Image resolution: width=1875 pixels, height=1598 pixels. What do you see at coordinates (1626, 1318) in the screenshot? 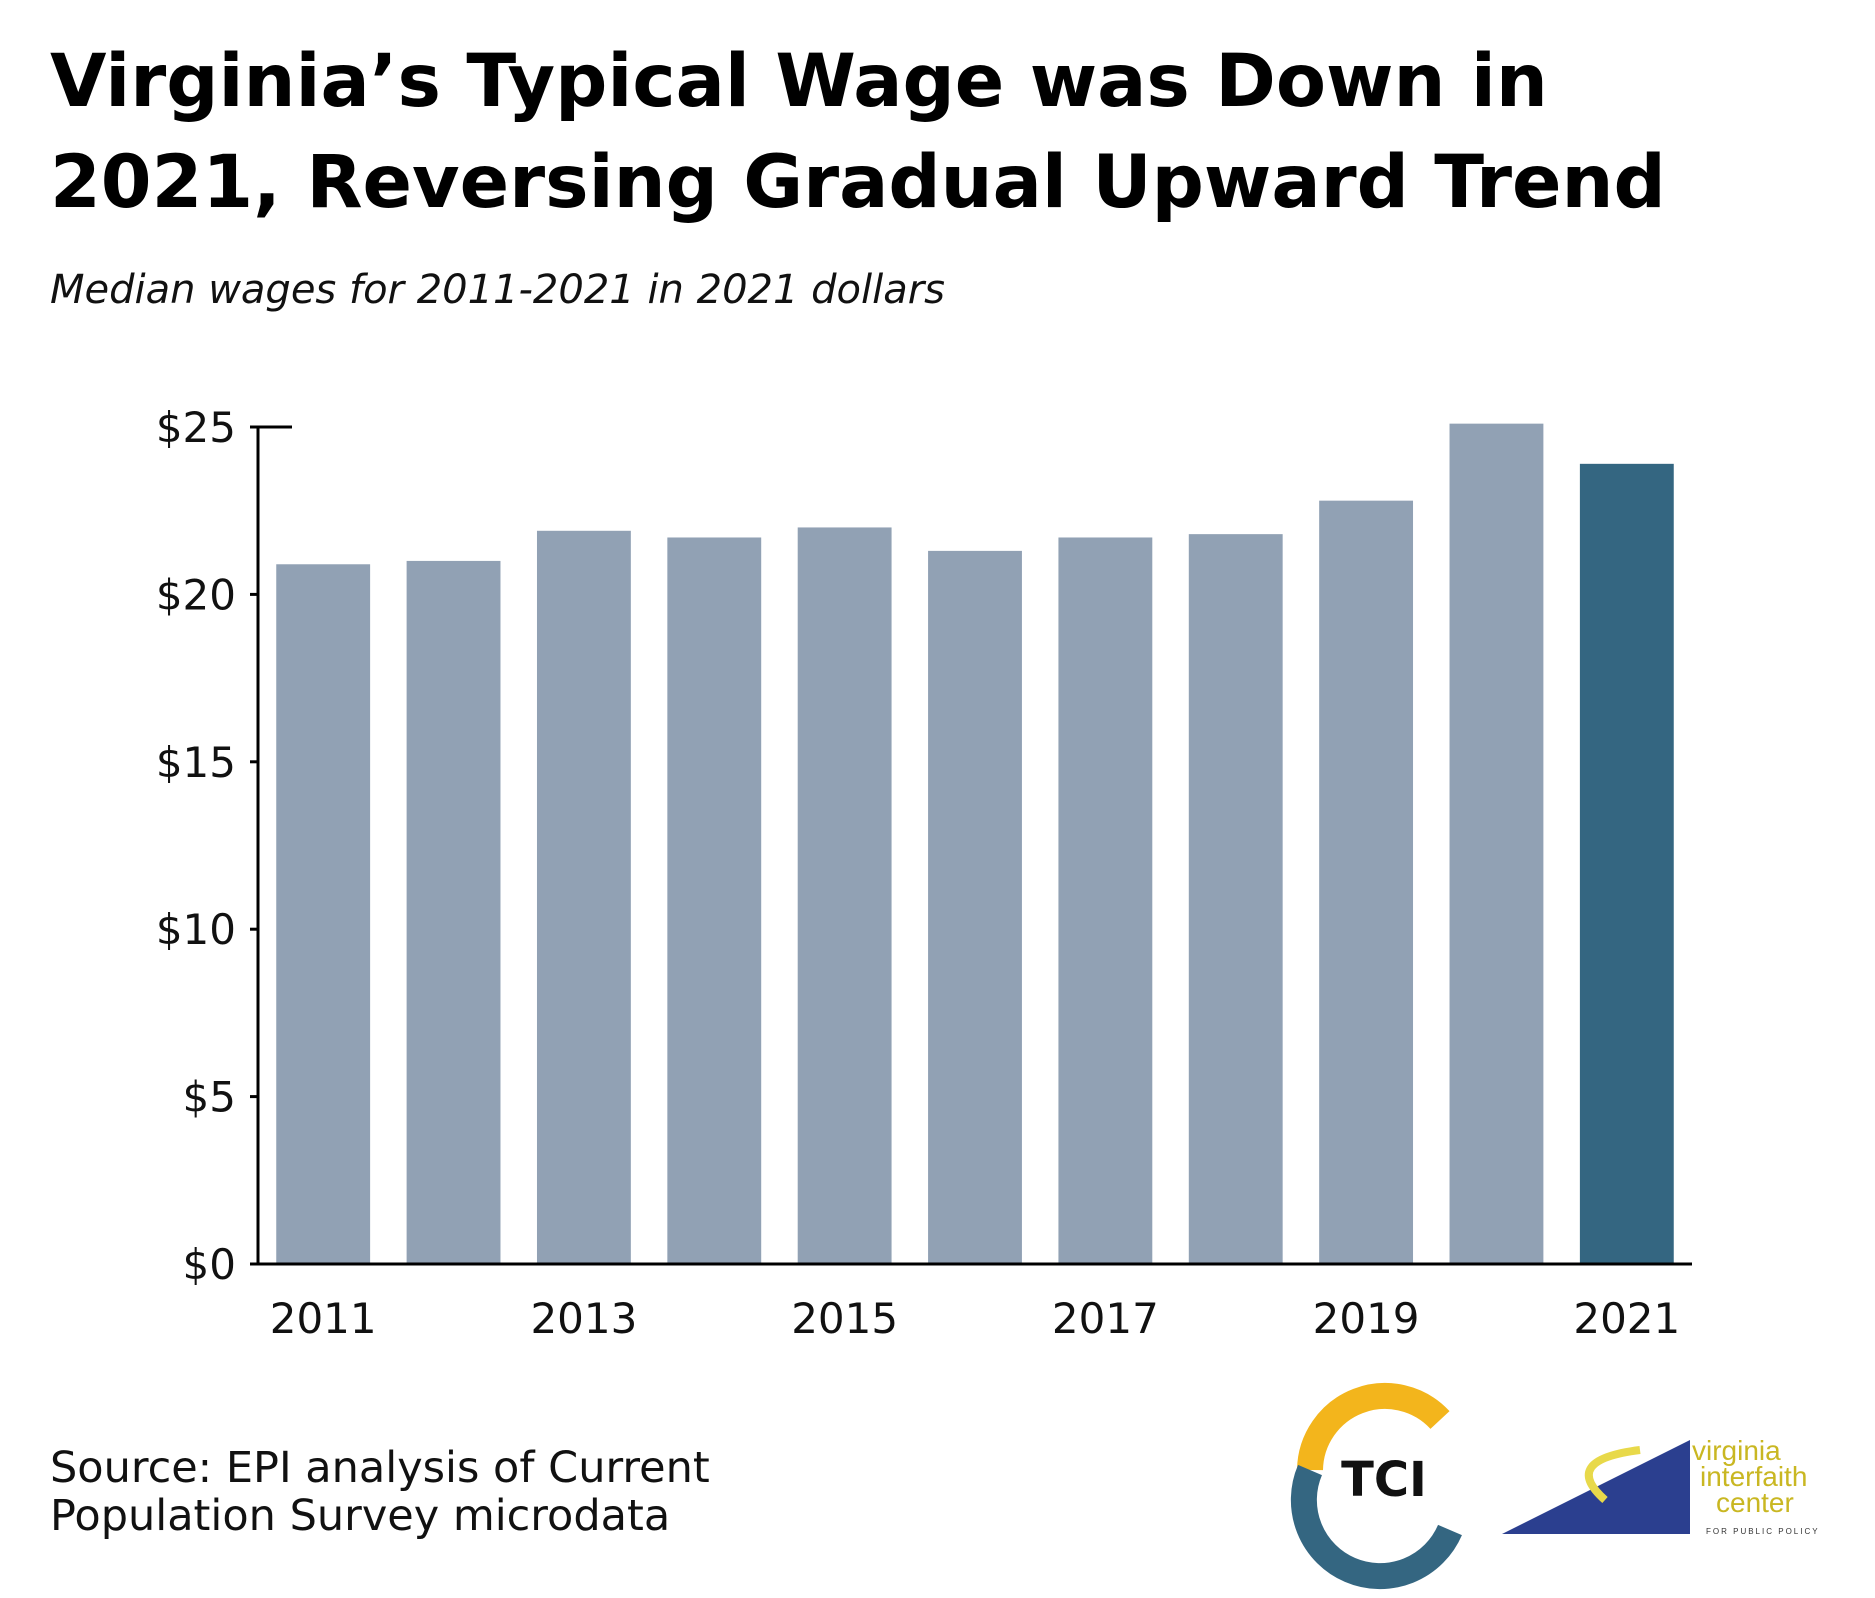
I see `x-tick-label: 2021` at bounding box center [1626, 1318].